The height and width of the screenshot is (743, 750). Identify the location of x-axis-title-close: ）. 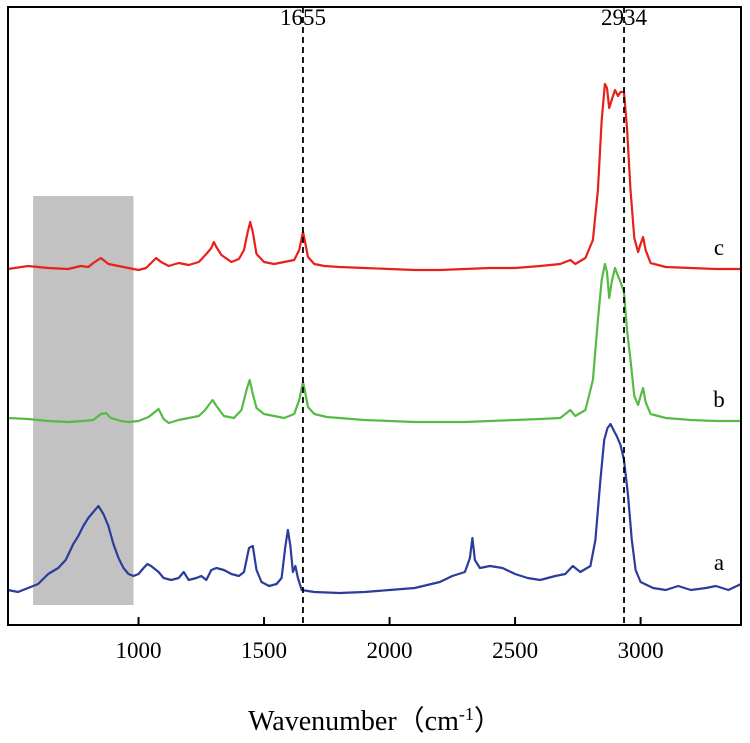
(488, 721).